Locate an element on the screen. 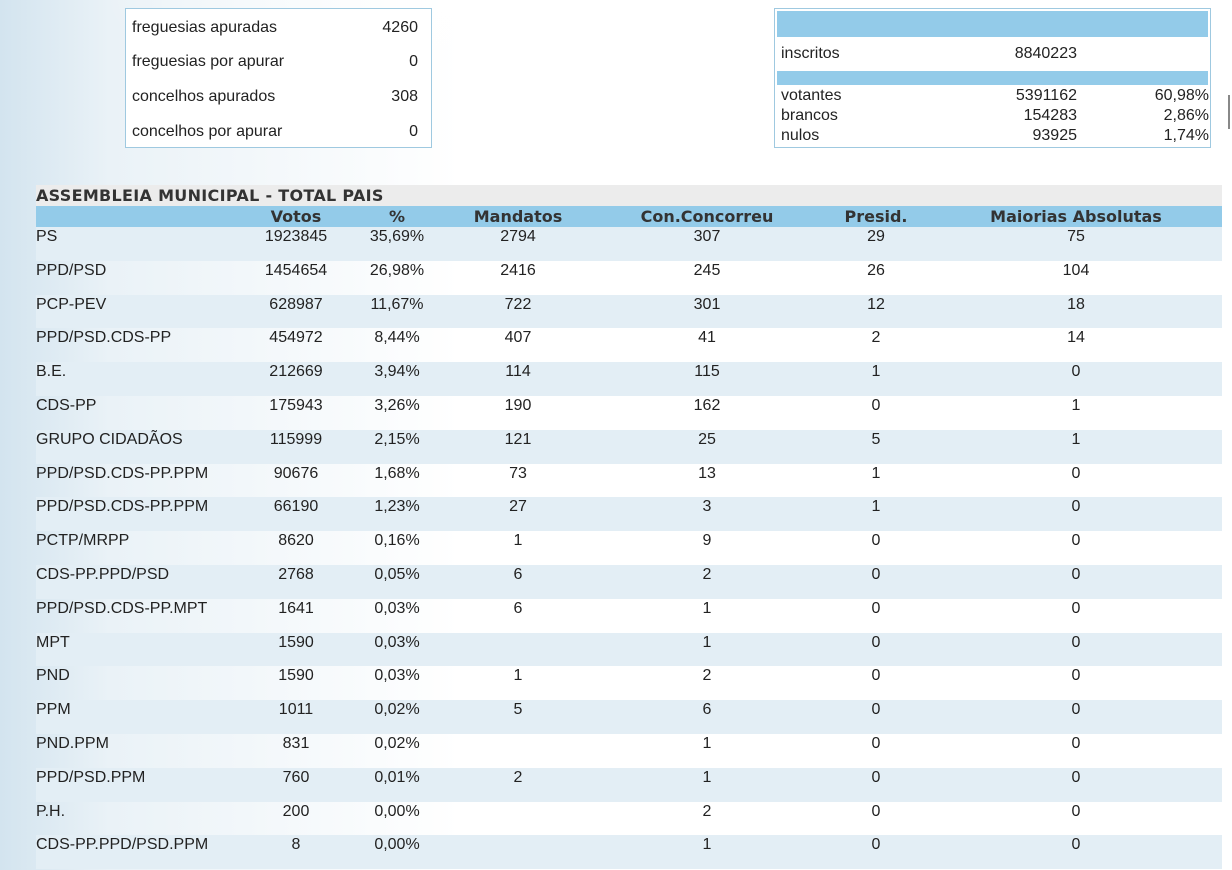 This screenshot has width=1232, height=870. presid-cell: 5 is located at coordinates (876, 439).